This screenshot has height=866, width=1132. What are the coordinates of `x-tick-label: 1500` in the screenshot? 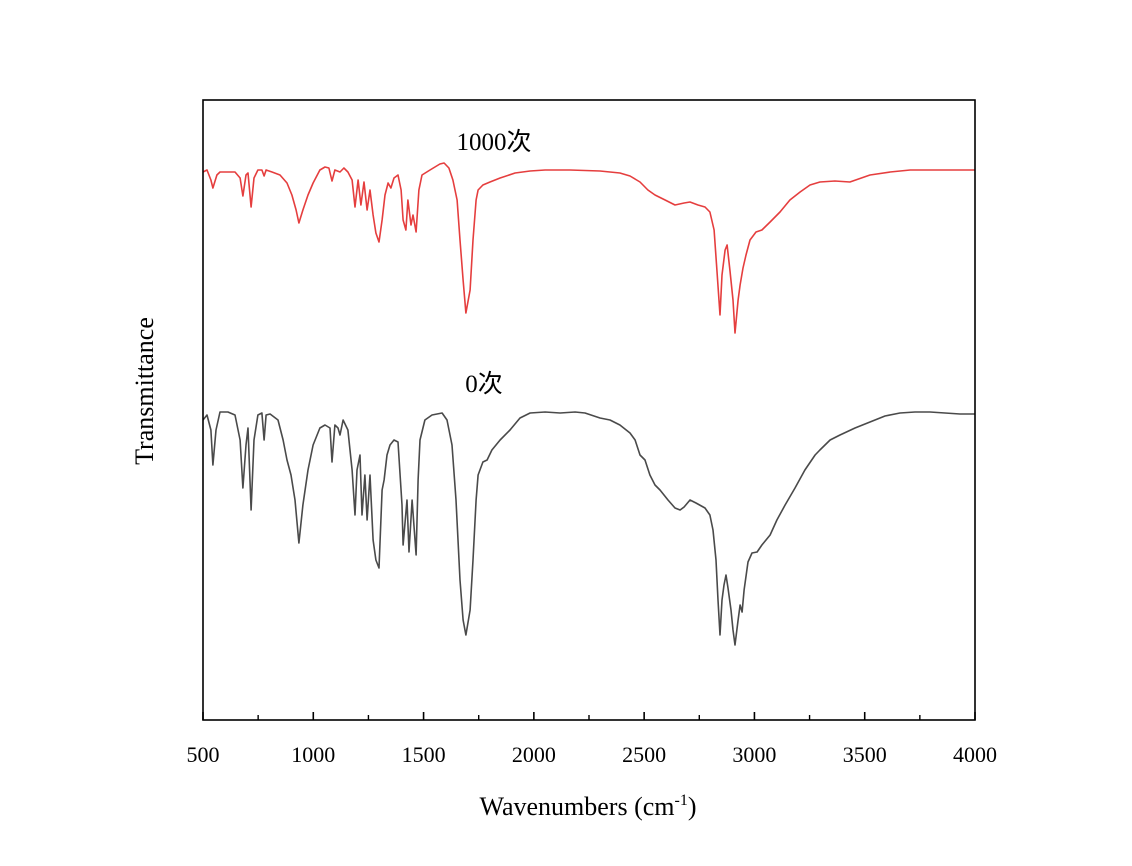 It's located at (424, 754).